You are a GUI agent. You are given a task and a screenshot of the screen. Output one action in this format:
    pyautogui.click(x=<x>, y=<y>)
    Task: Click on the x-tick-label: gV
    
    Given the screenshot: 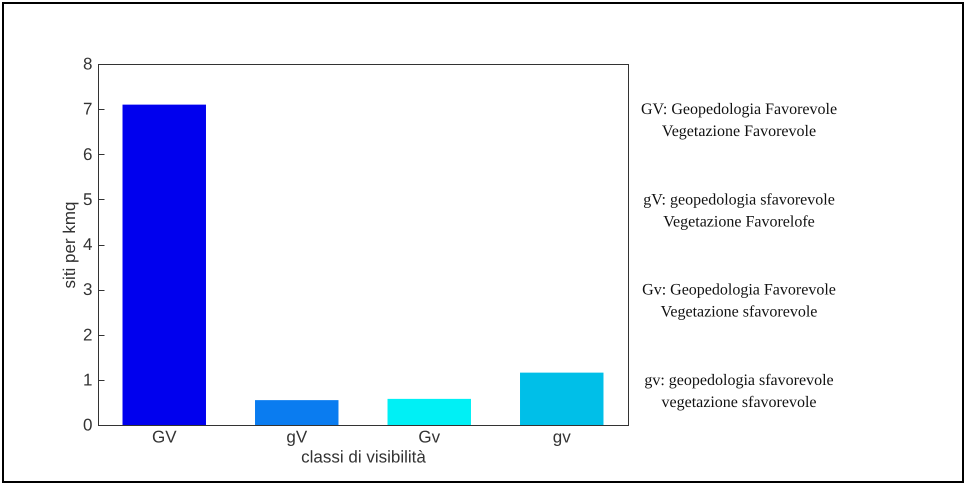 What is the action you would take?
    pyautogui.click(x=297, y=437)
    